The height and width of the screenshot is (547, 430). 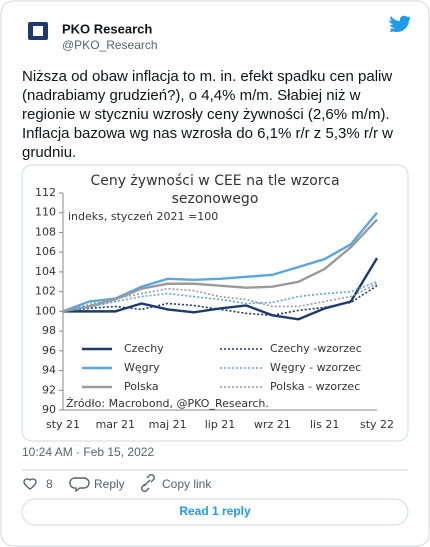 What do you see at coordinates (142, 367) in the screenshot?
I see `legend-label: Węgry` at bounding box center [142, 367].